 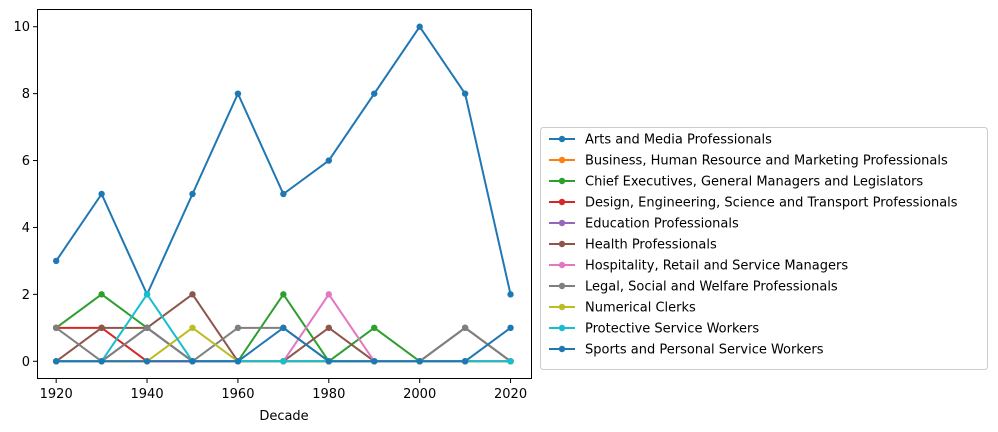 I want to click on legend-item: Numerical Clerks, so click(x=622, y=308).